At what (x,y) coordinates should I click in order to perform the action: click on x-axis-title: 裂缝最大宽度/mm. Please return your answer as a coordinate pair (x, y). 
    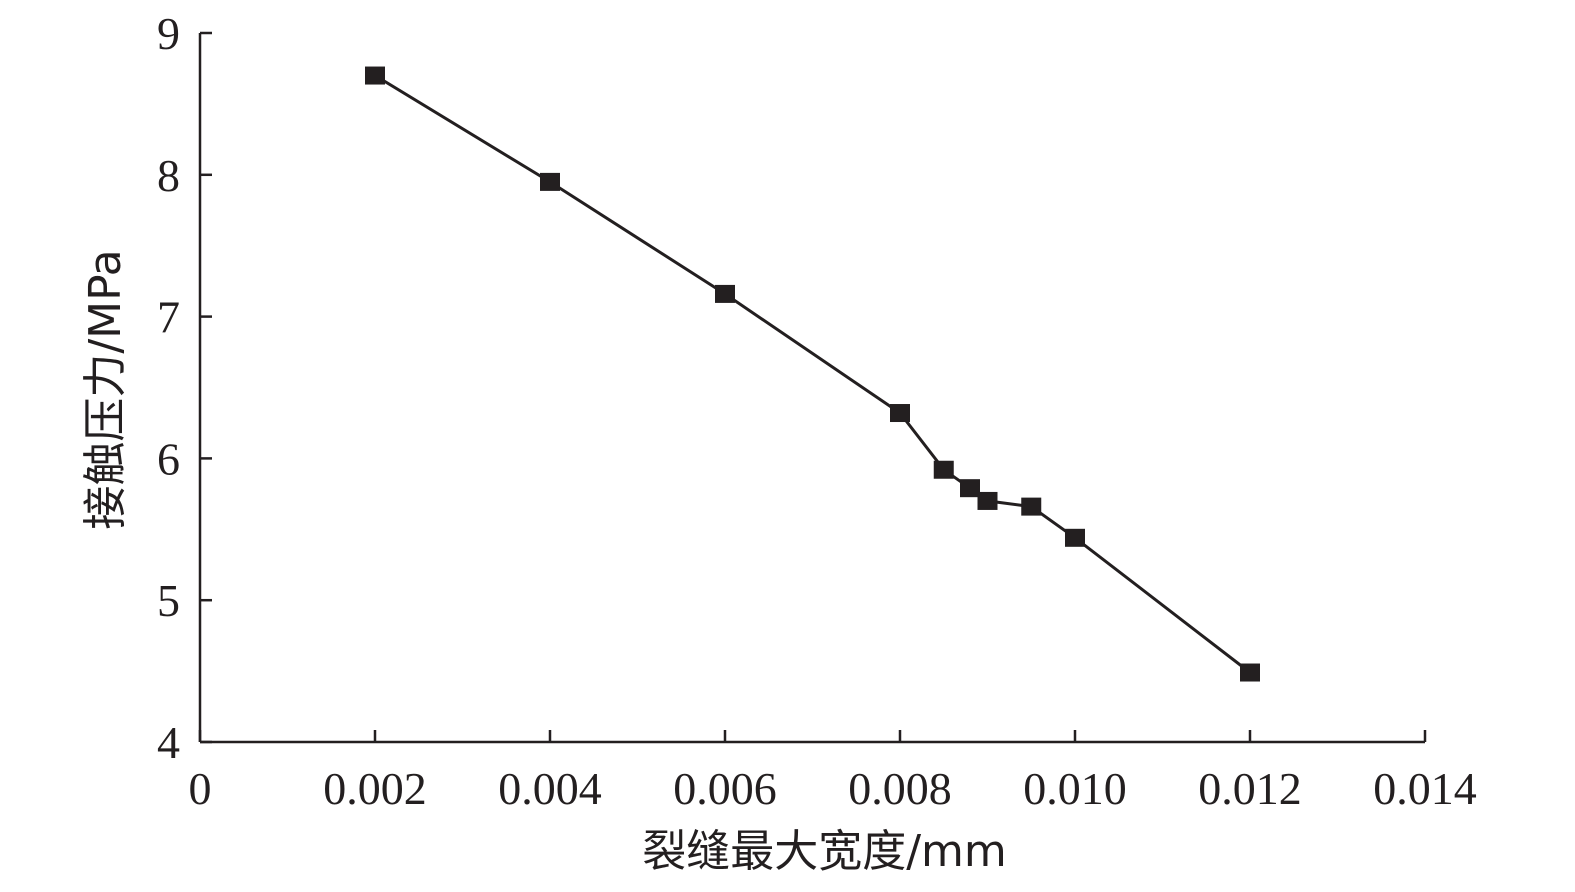
    Looking at the image, I should click on (824, 851).